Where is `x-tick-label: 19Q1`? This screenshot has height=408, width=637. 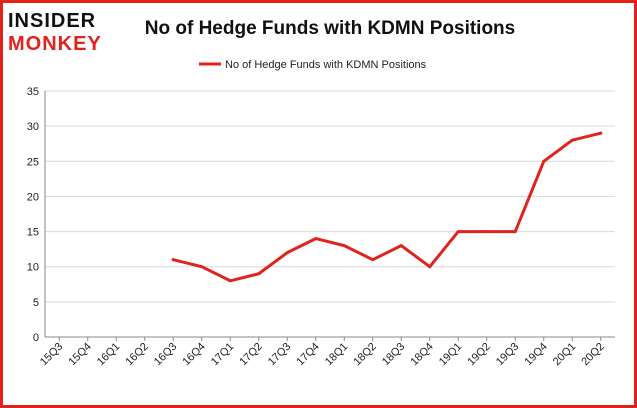 x-tick-label: 19Q1 is located at coordinates (451, 355).